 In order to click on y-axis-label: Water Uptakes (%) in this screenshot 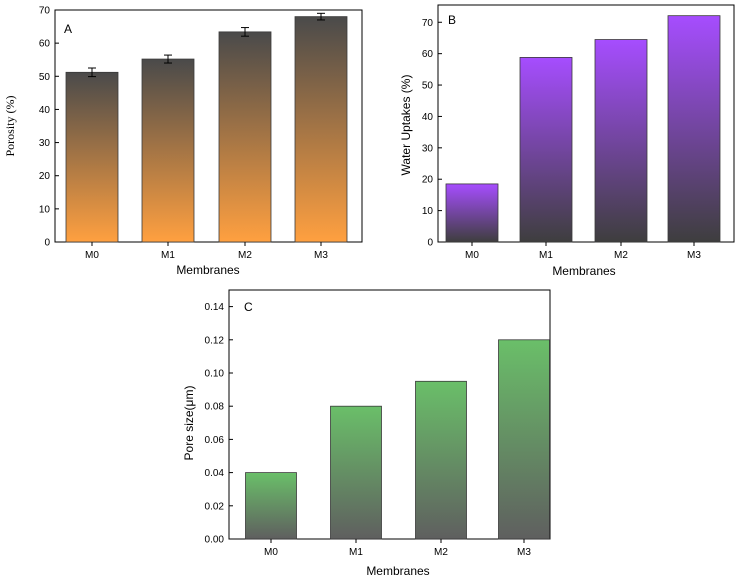, I will do `click(406, 125)`.